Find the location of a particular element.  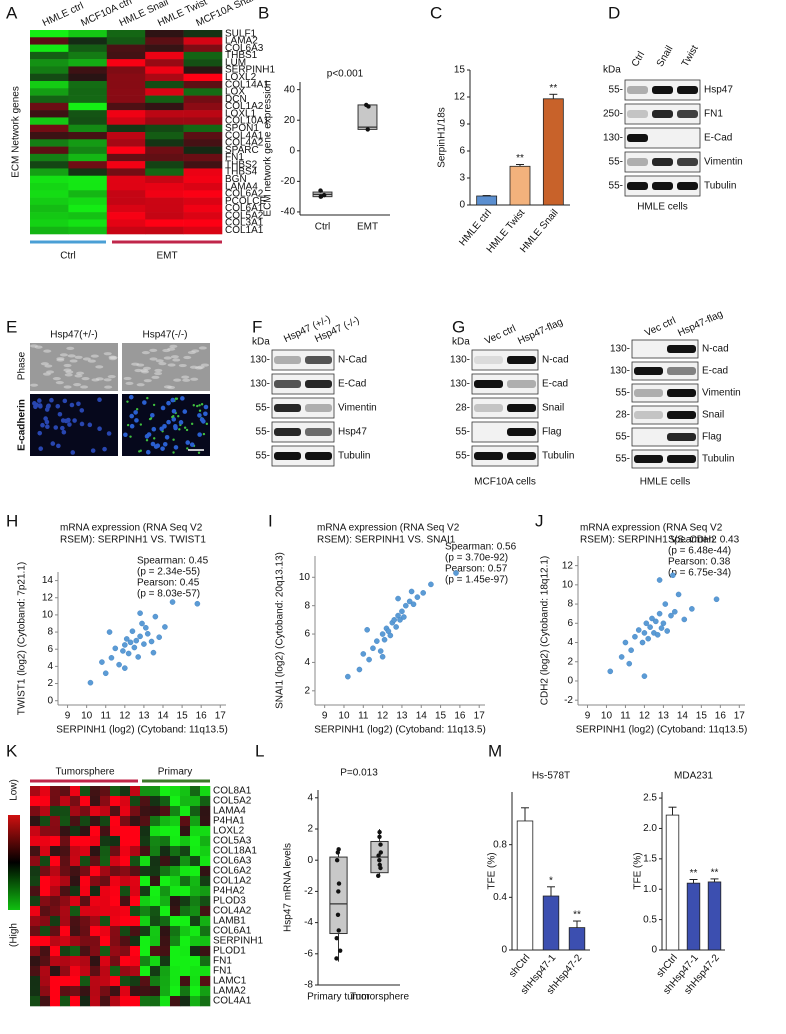

y-tick-label: -20 is located at coordinates (288, 181).